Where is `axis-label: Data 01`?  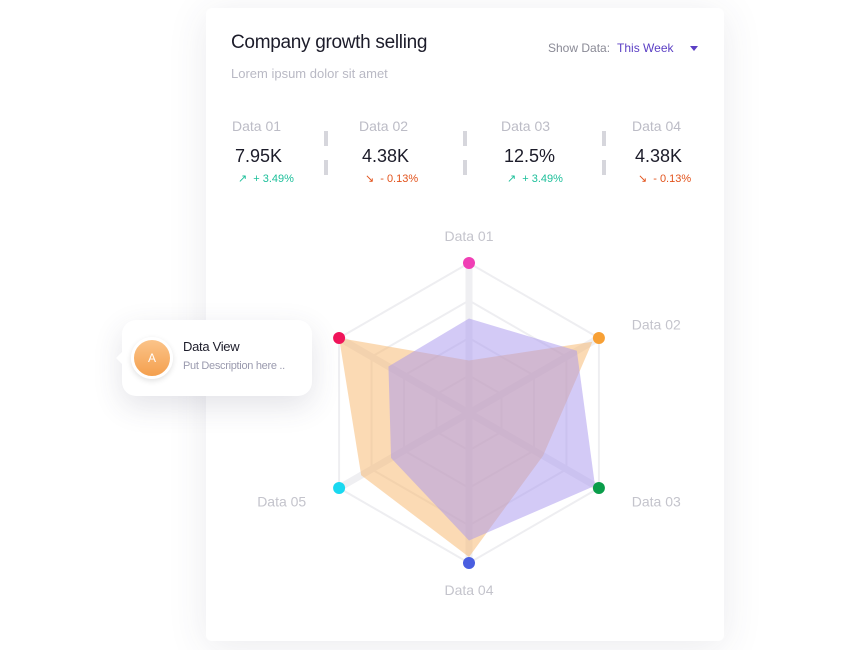 axis-label: Data 01 is located at coordinates (468, 236).